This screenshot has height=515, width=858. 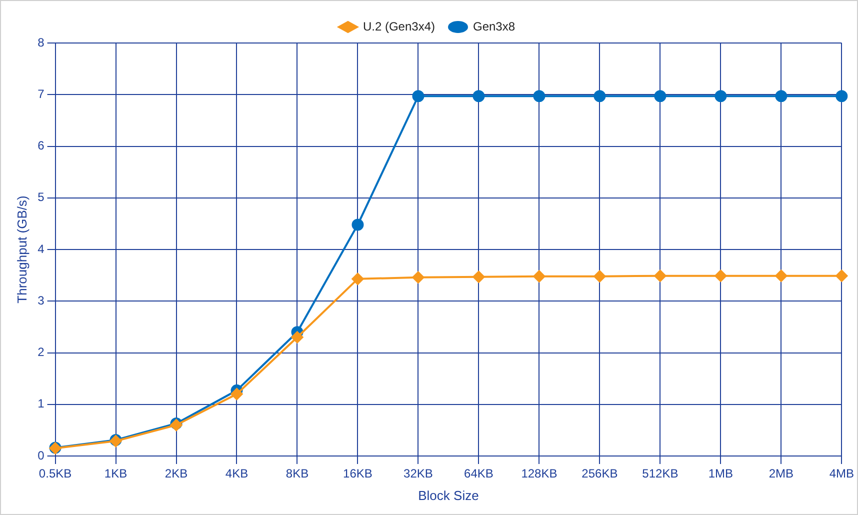 I want to click on x-tick-label: 2KB, so click(x=176, y=473).